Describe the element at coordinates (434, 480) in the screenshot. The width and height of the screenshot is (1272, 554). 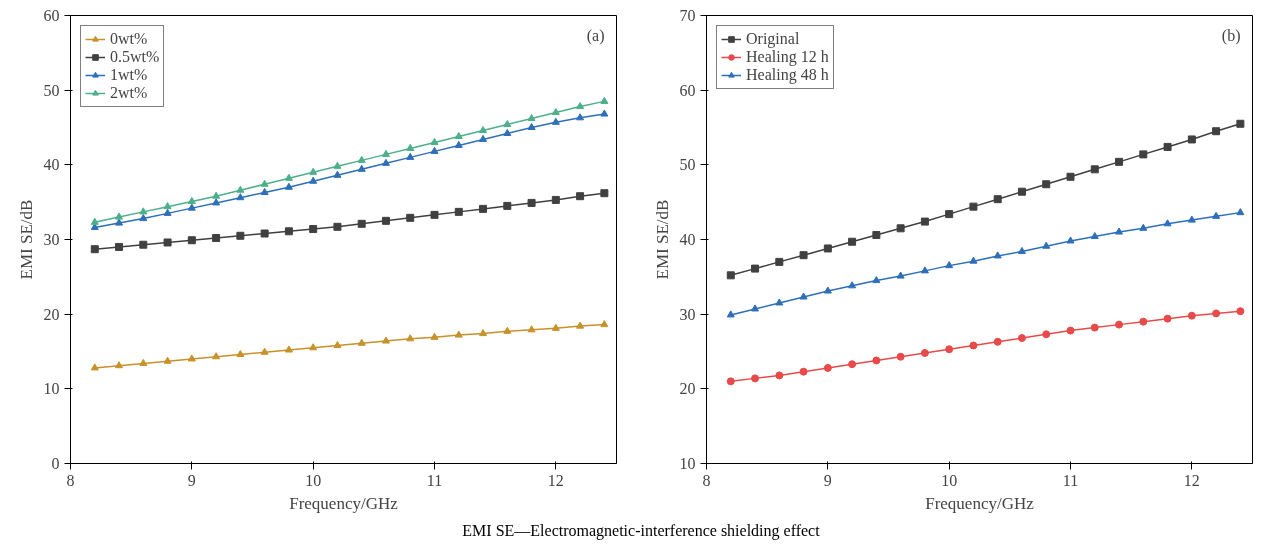
I see `x-tick-label: 11` at that location.